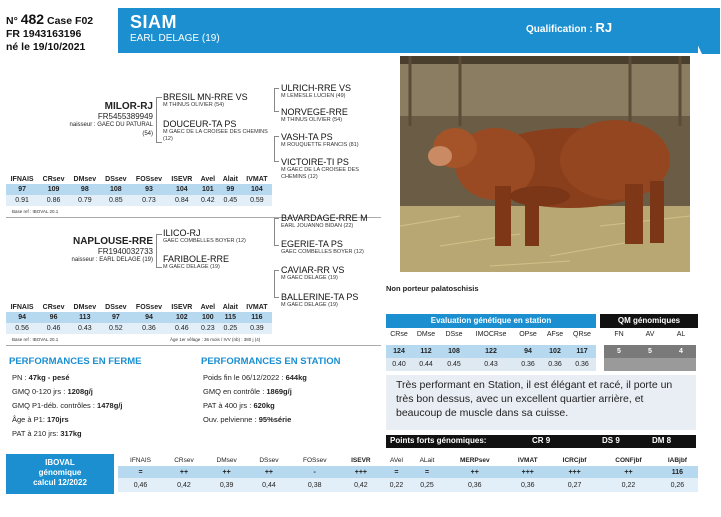  What do you see at coordinates (331, 221) in the screenshot?
I see `dam-gf1: BAVARDAGE-RRE M EARL JOUANNO BIDAN (22)` at bounding box center [331, 221].